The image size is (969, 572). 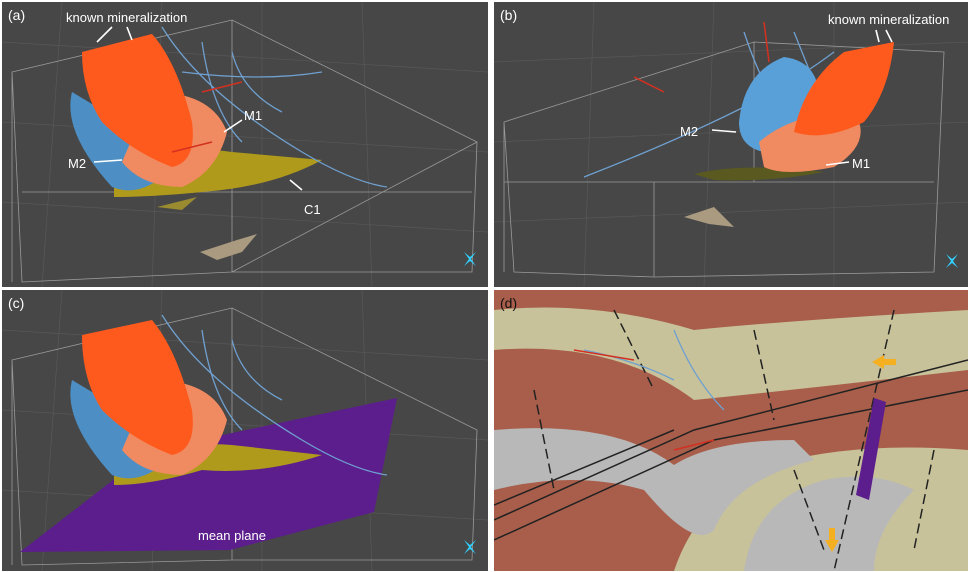 I want to click on panel-label: (c), so click(x=16, y=303).